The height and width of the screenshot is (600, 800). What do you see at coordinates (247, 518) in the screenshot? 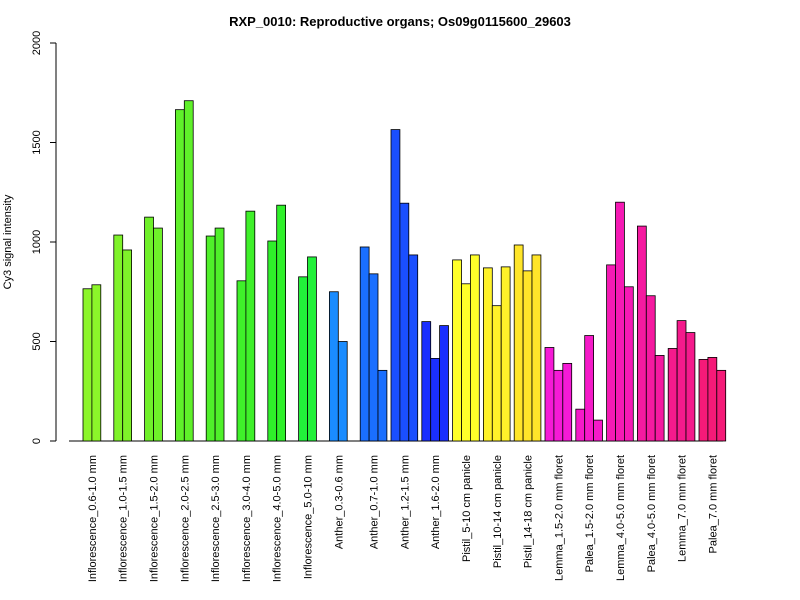
I see `category-label: Inflorescence_3.0-4.0 mm` at bounding box center [247, 518].